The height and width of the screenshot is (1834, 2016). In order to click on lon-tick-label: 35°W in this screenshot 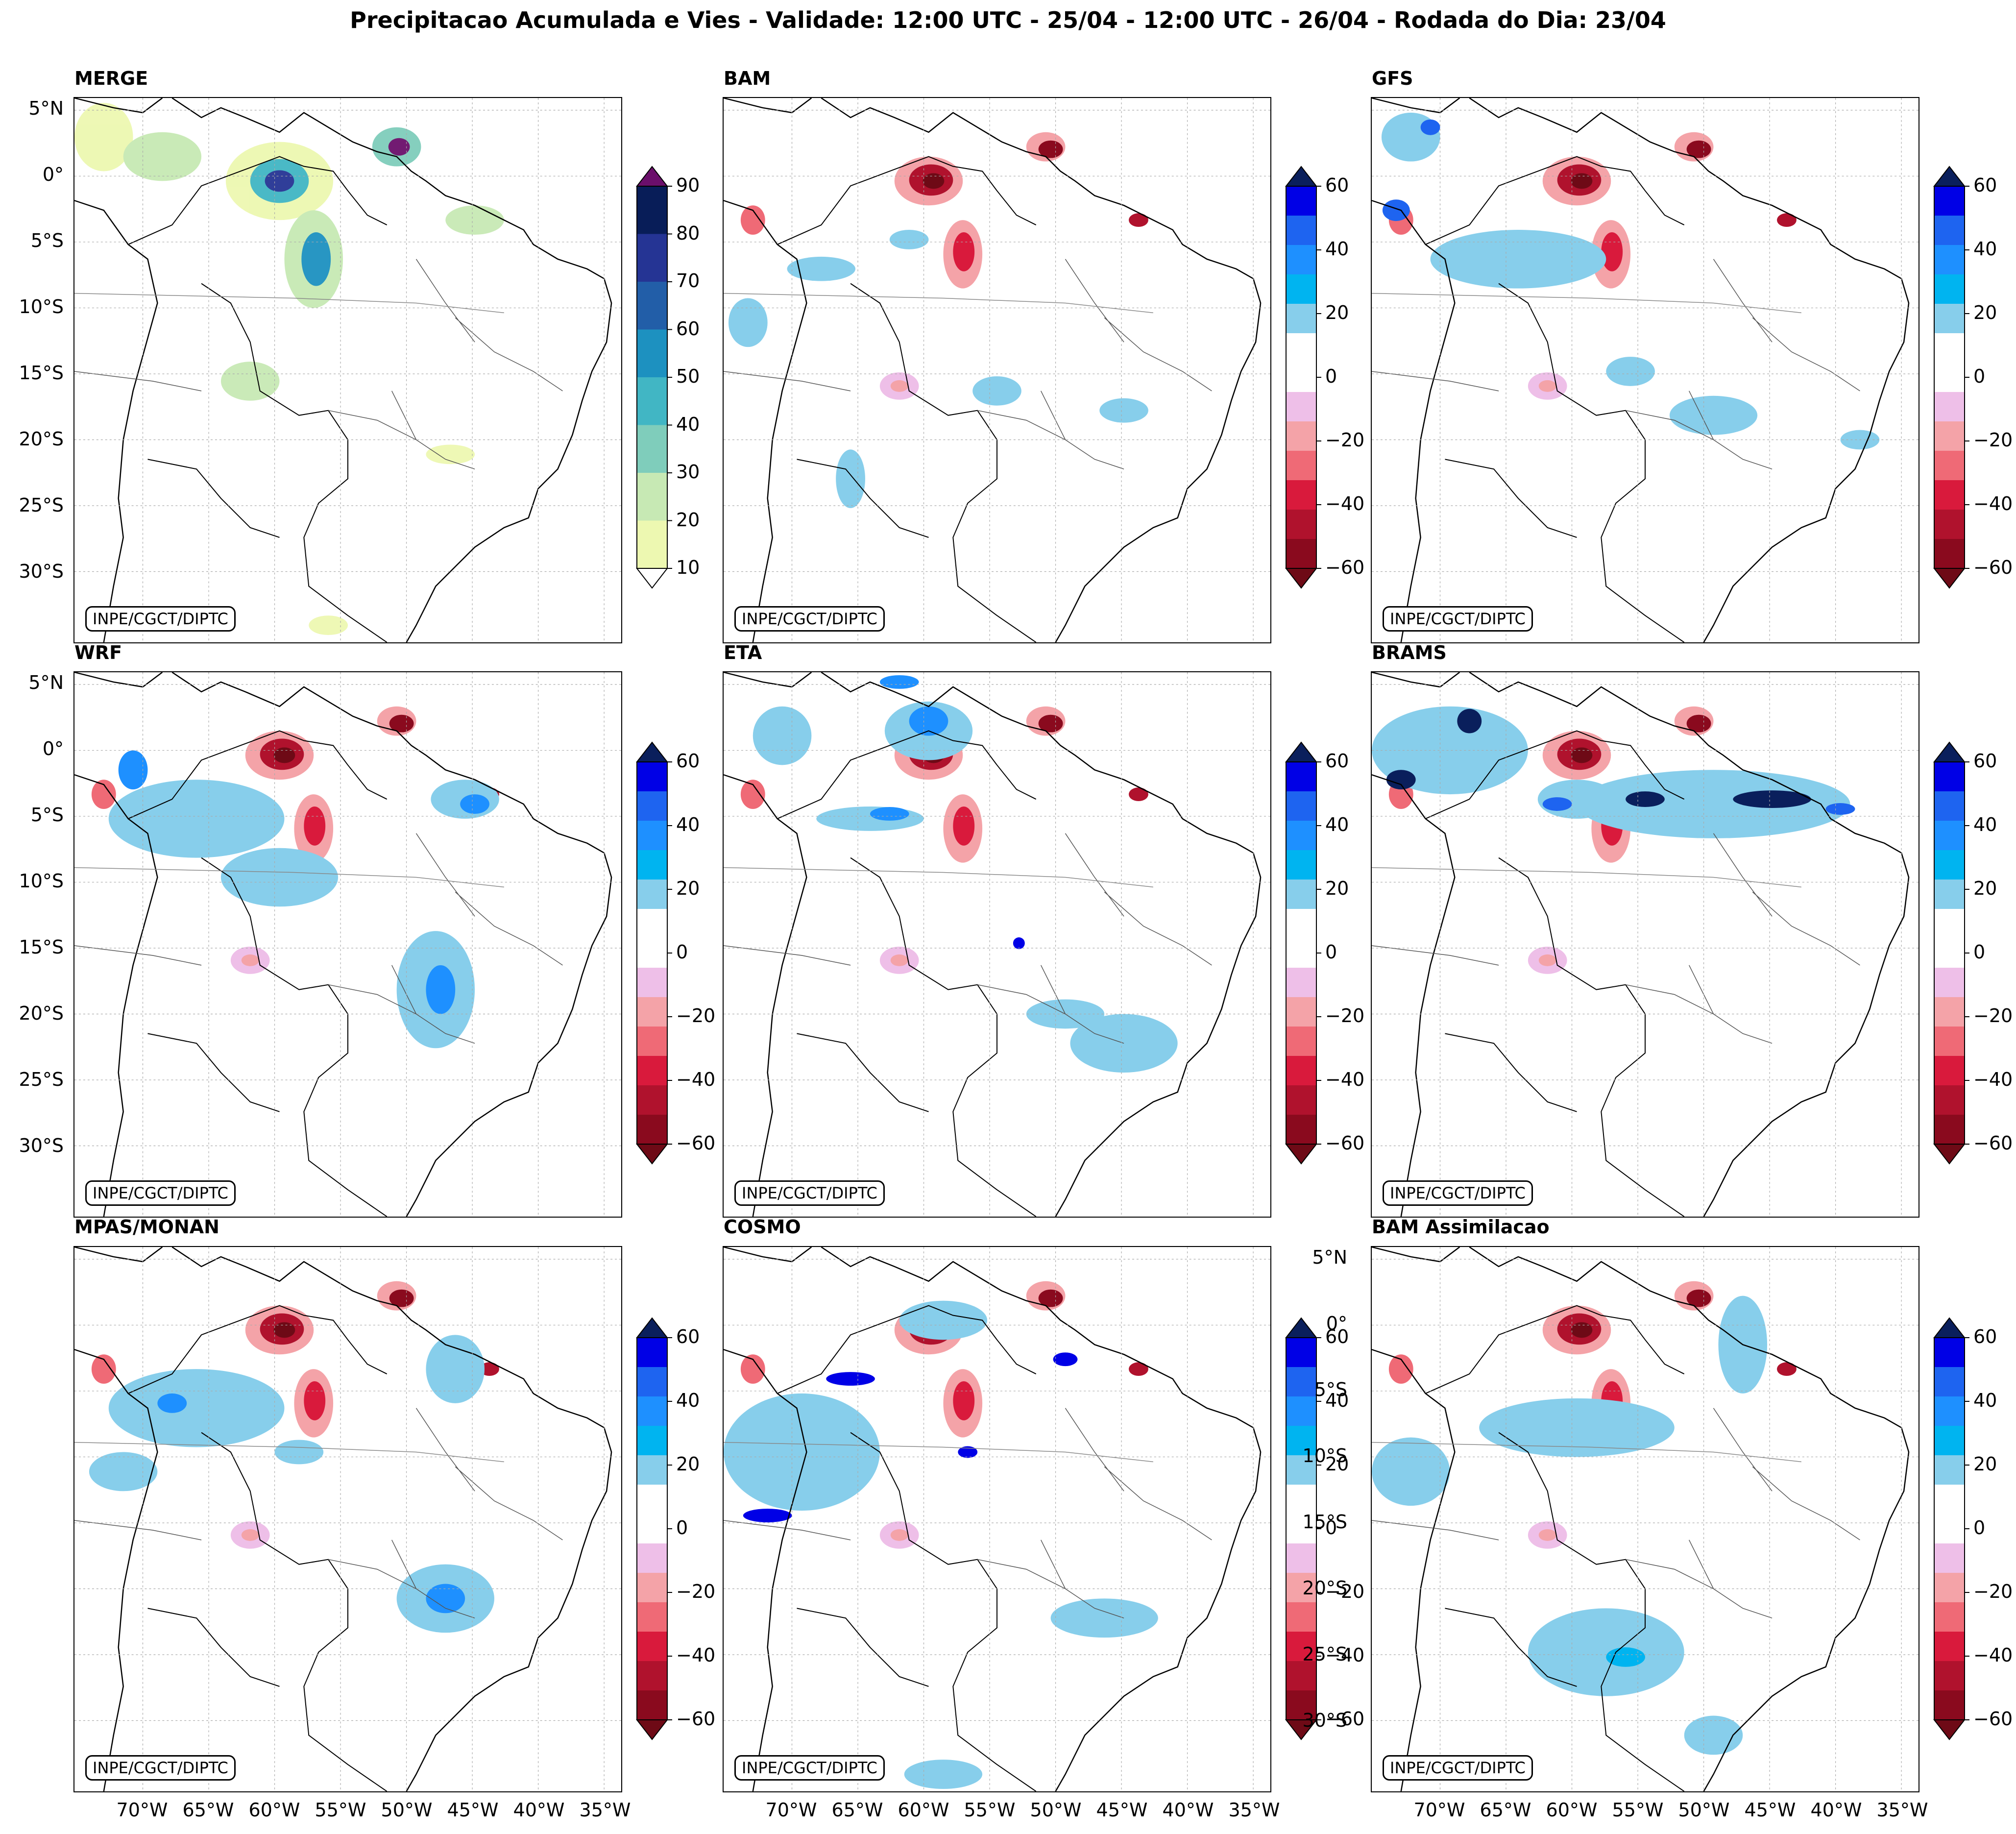, I will do `click(1254, 1810)`.